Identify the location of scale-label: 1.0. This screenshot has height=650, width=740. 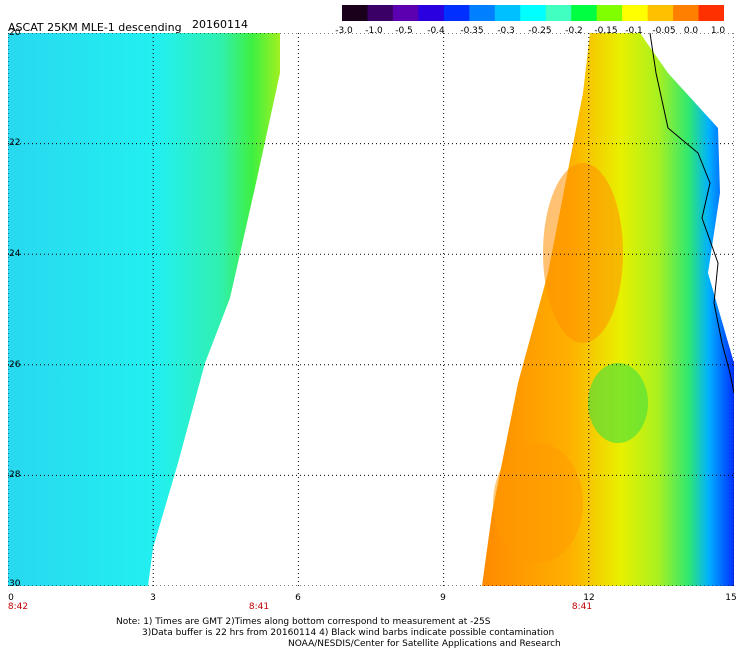
(718, 31).